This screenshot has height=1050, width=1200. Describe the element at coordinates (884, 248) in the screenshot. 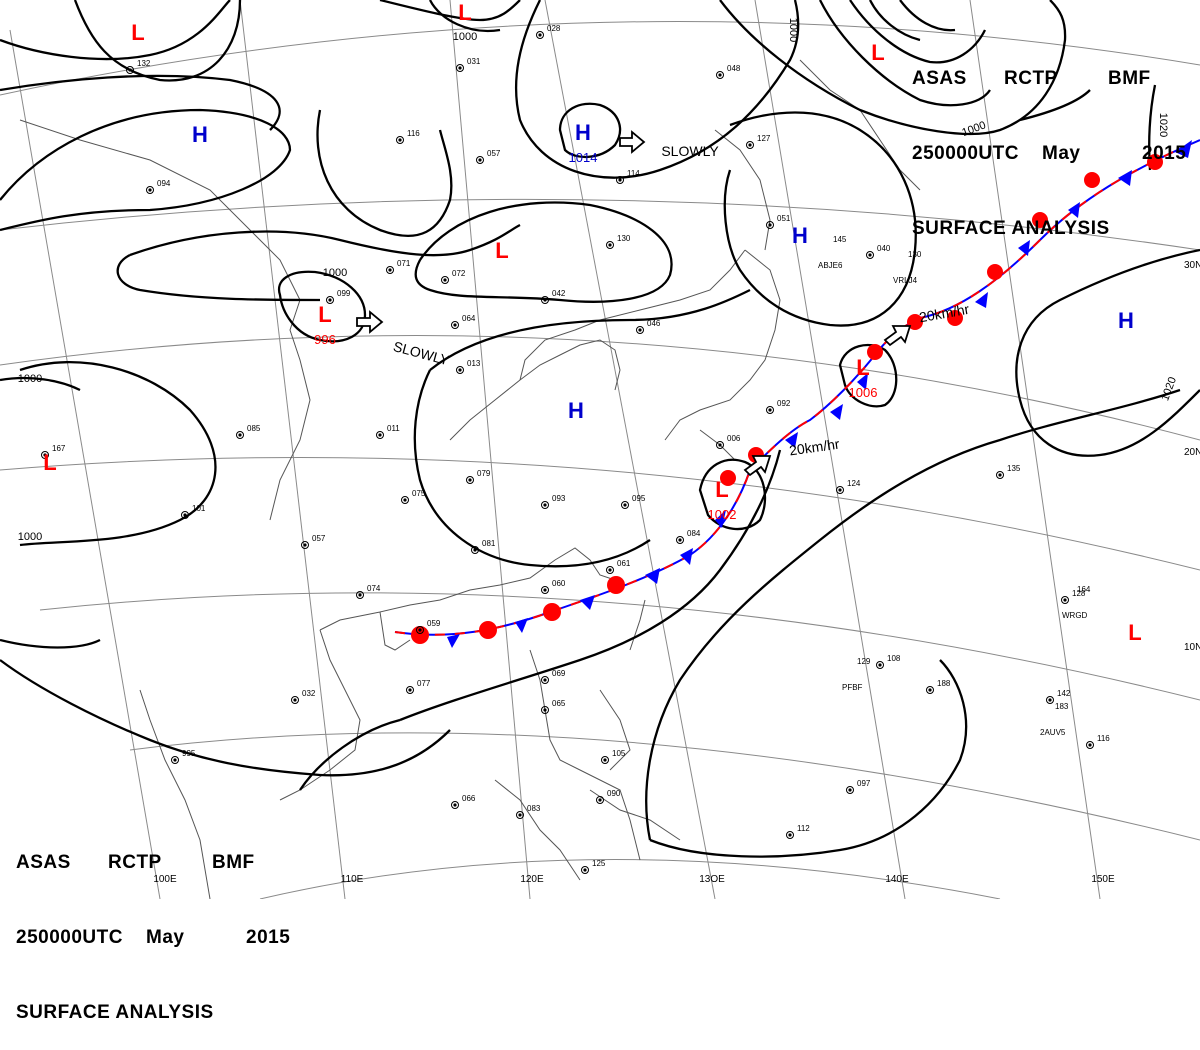

I see `station-pressure: 040` at that location.